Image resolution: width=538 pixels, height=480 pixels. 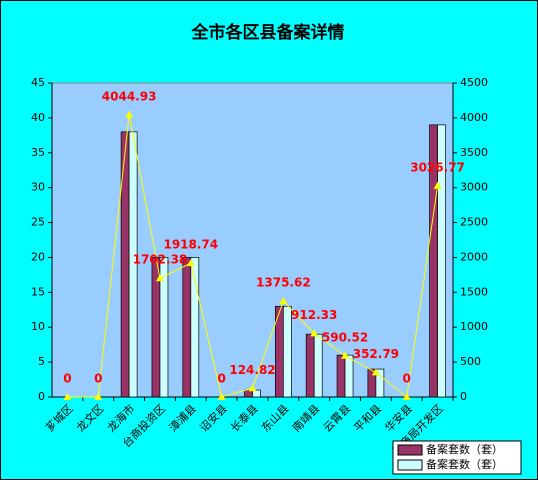 I want to click on y2-tick-label: 3500, so click(x=474, y=152).